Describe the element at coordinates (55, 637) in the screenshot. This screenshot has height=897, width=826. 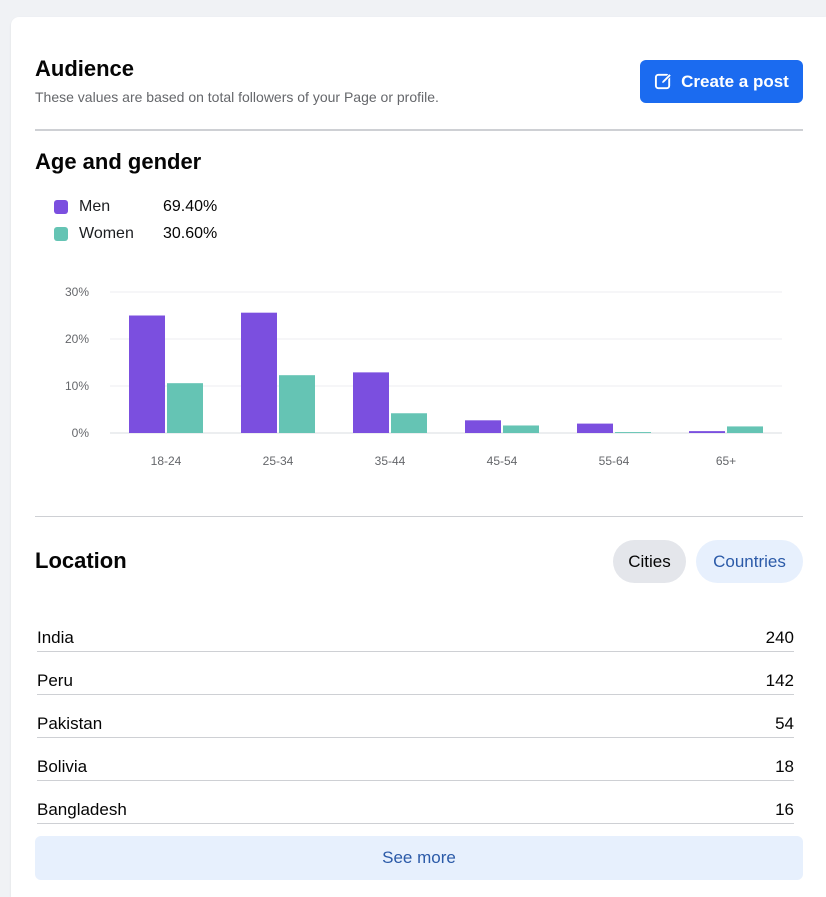
I see `location-name: India` at that location.